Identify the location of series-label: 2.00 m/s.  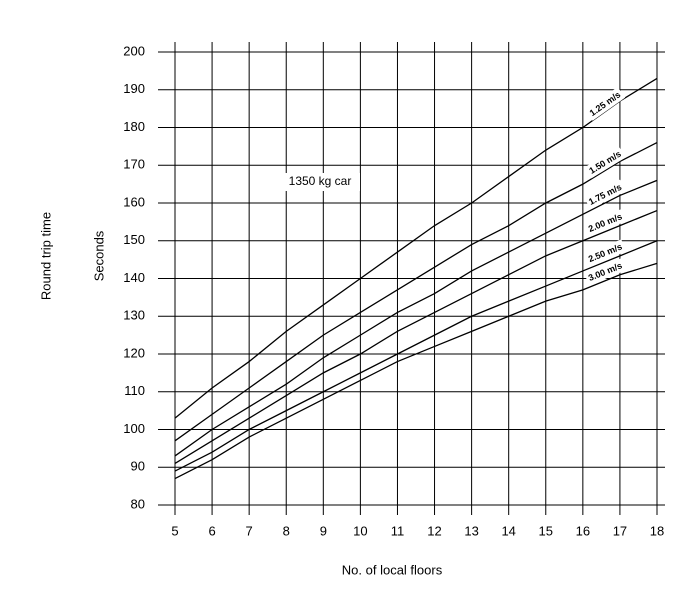
(605, 222).